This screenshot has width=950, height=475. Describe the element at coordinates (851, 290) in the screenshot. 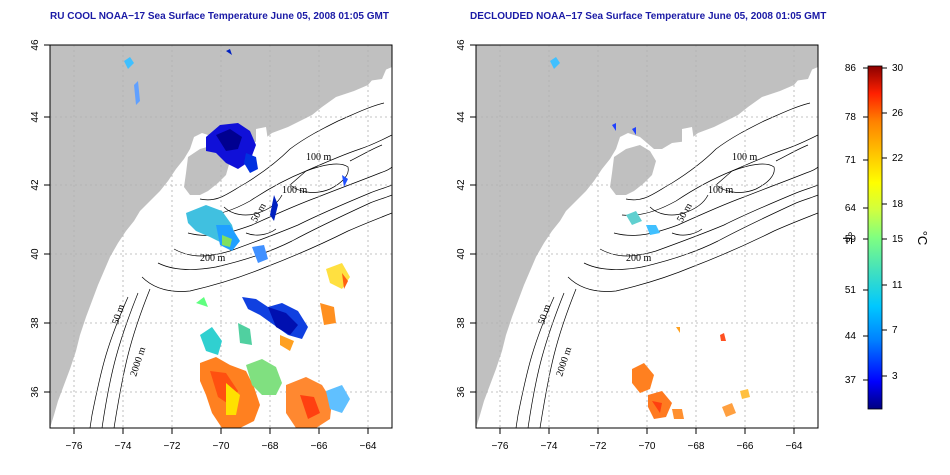

I see `colorbar-f-51: 51` at that location.